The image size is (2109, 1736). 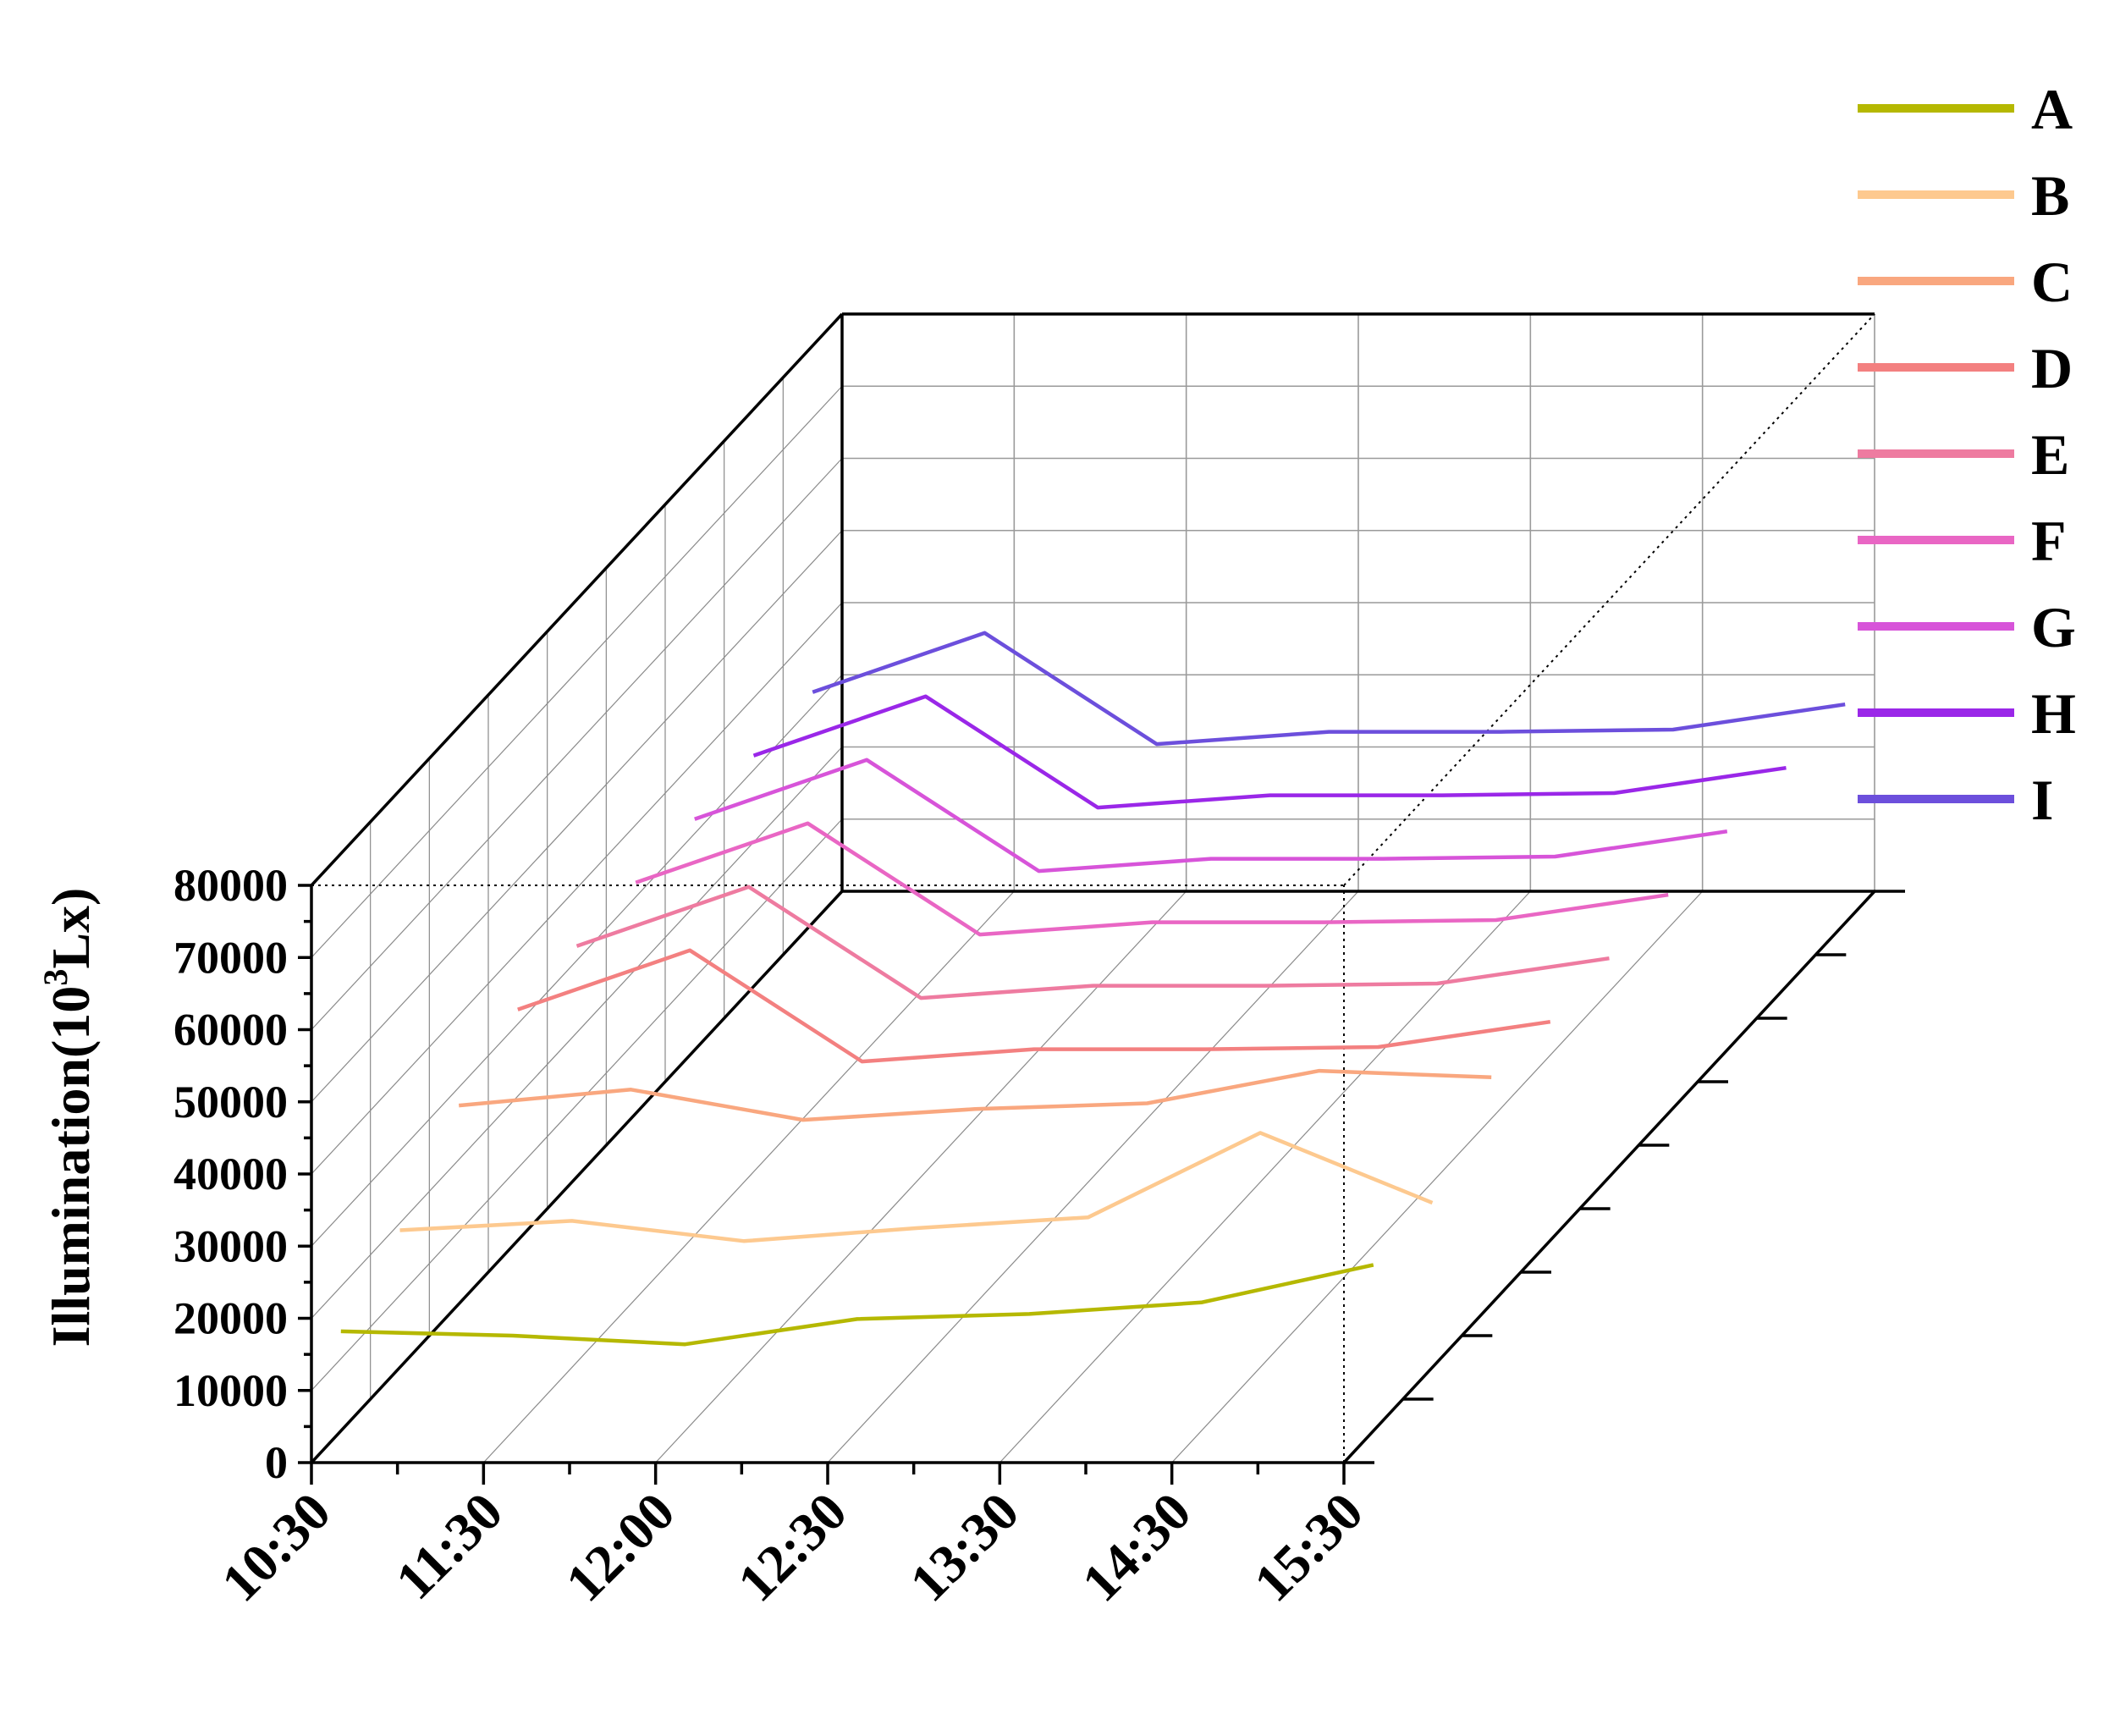 I want to click on series-line-d, so click(x=1034, y=1006).